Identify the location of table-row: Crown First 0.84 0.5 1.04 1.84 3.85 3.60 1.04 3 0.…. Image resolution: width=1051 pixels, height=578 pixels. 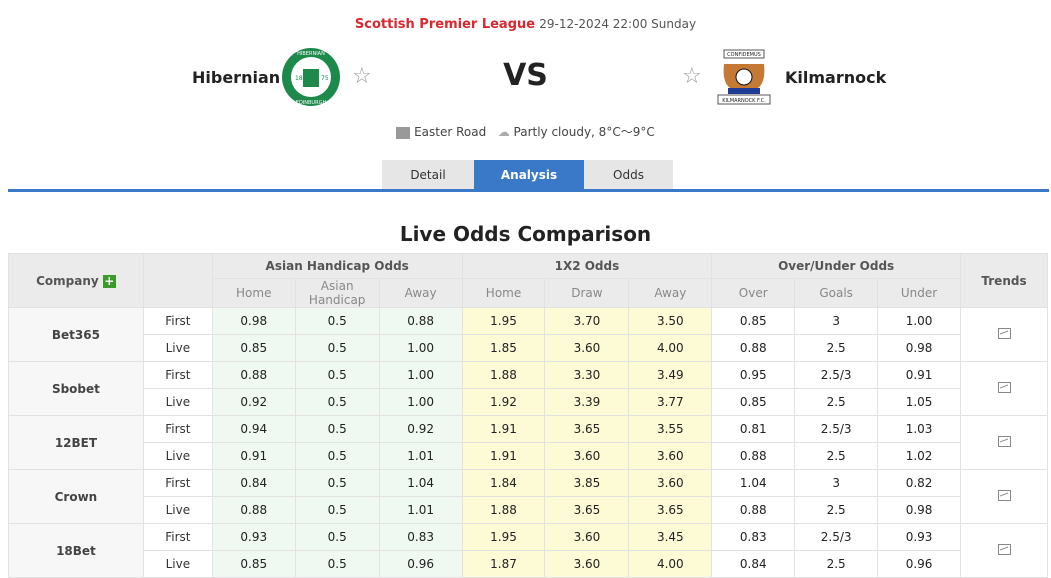
(528, 496).